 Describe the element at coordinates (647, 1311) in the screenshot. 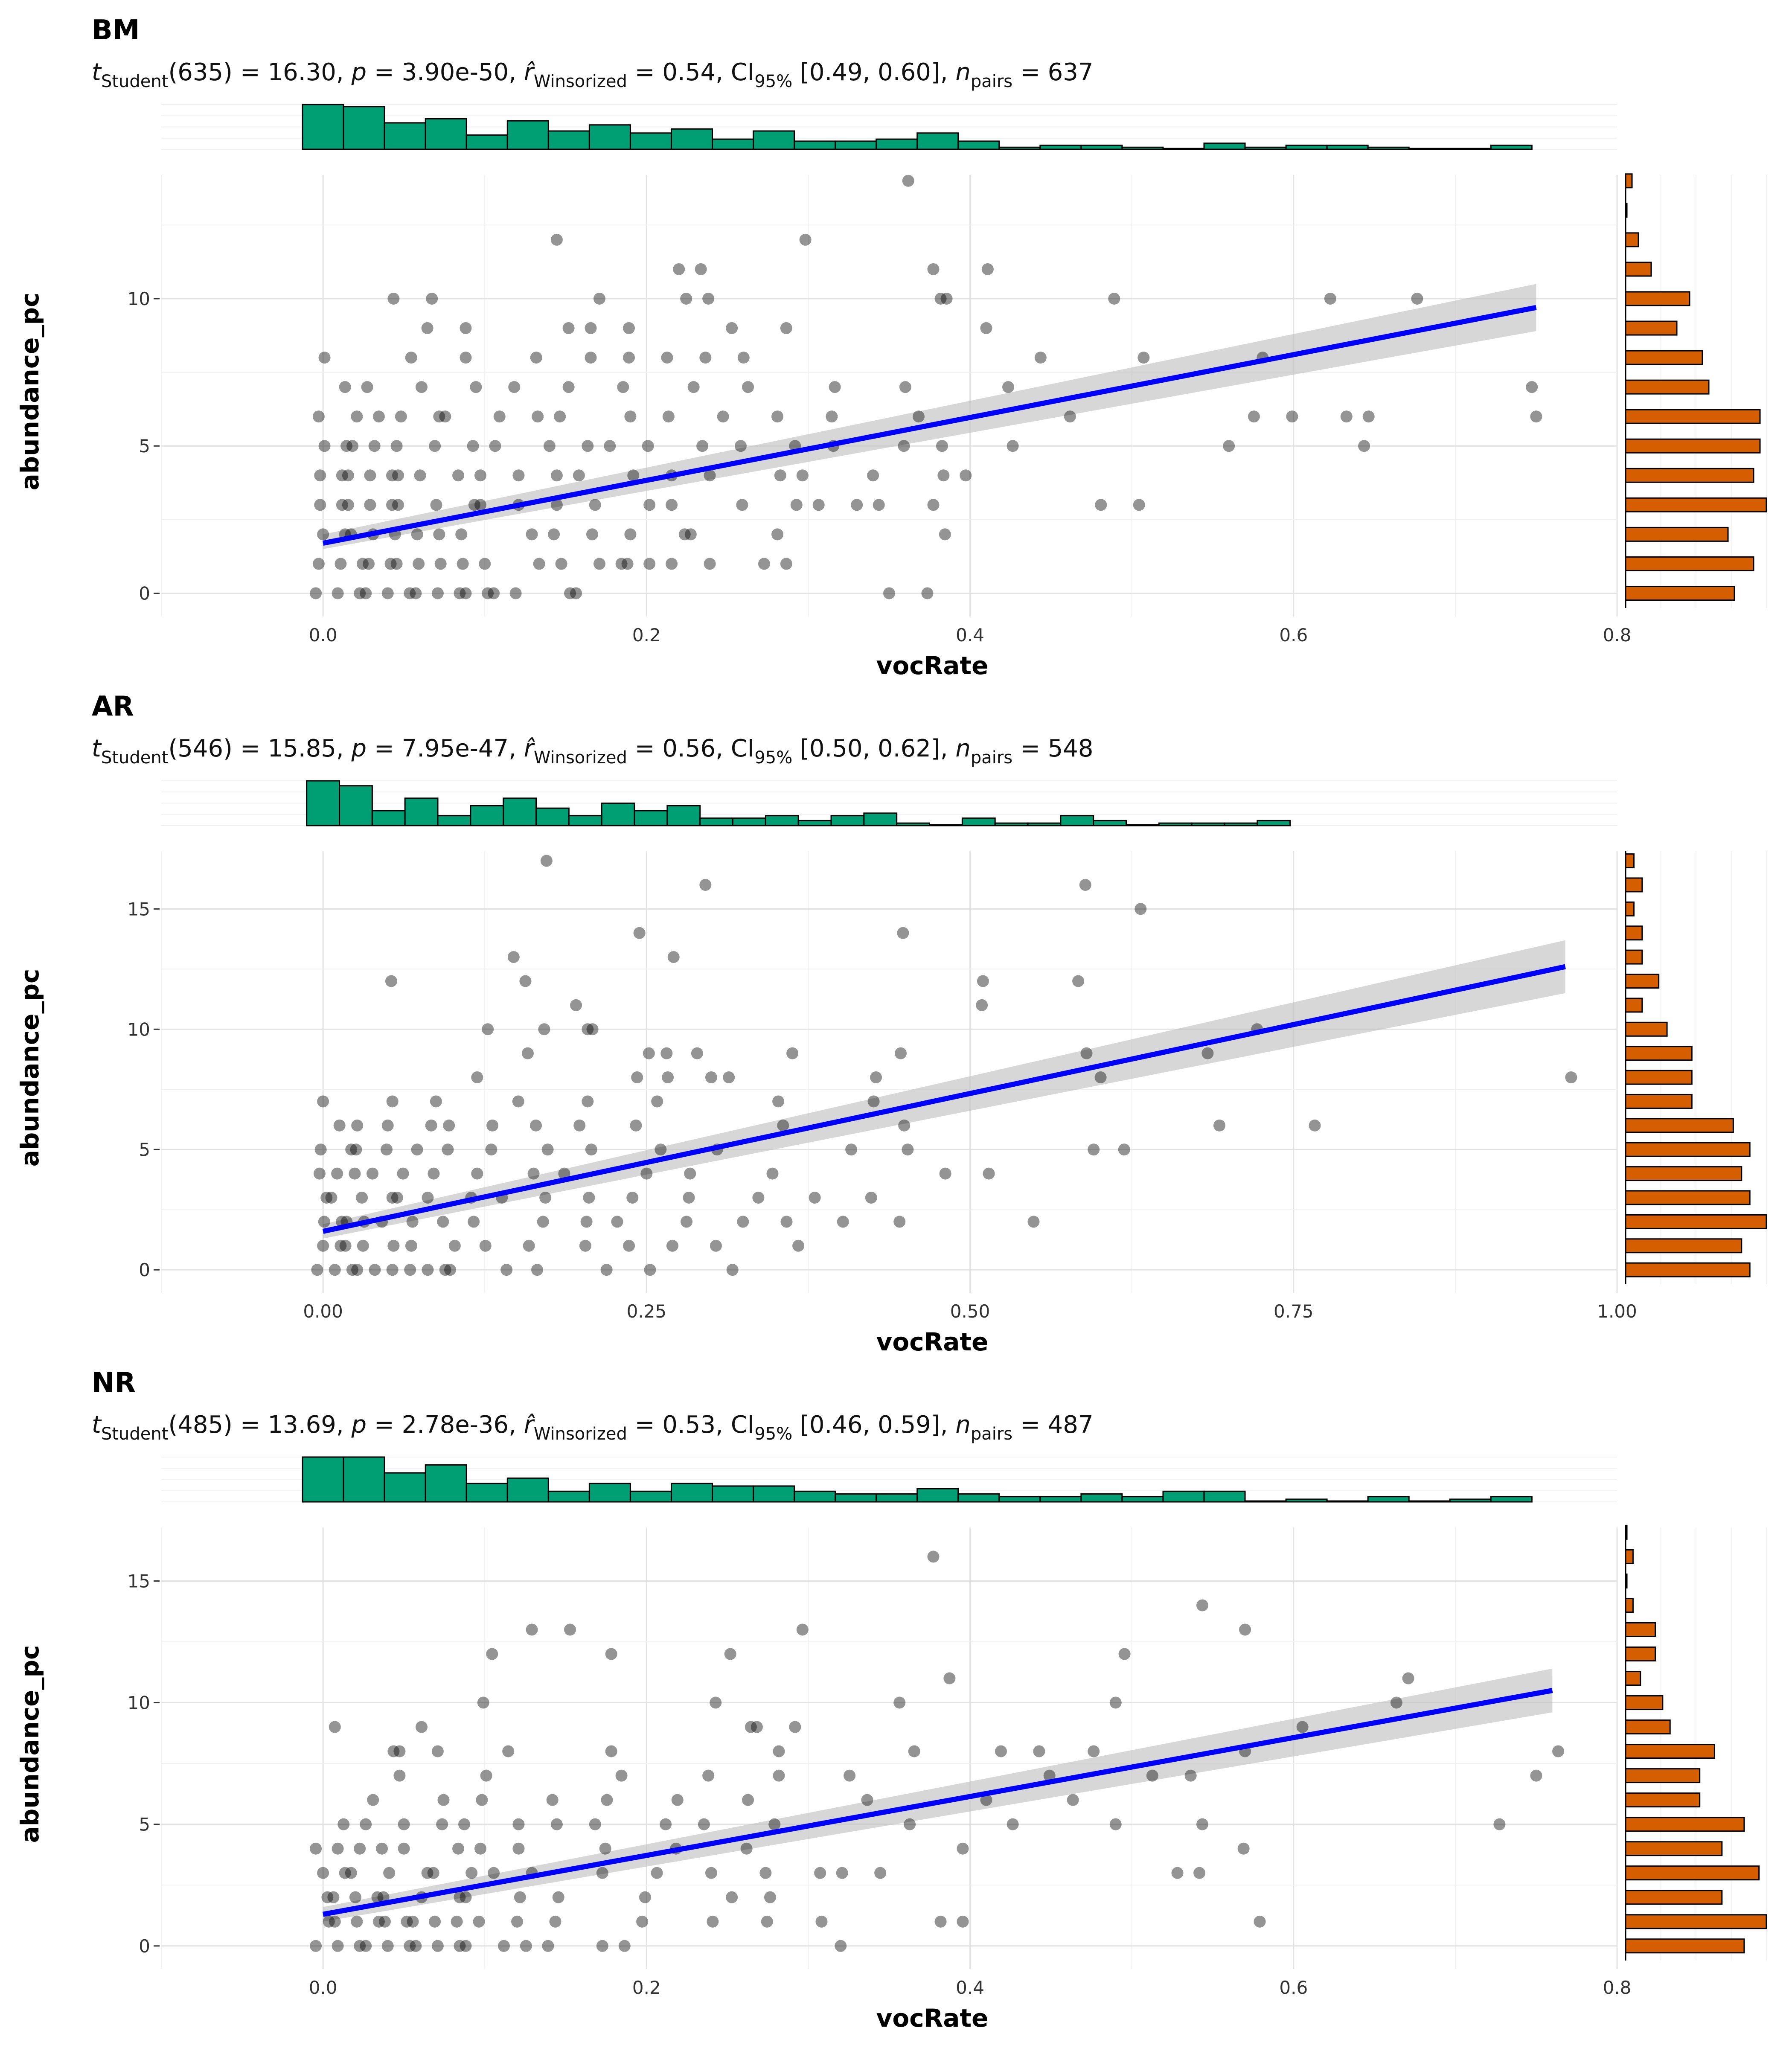

I see `x-tick-label: 0.25` at that location.